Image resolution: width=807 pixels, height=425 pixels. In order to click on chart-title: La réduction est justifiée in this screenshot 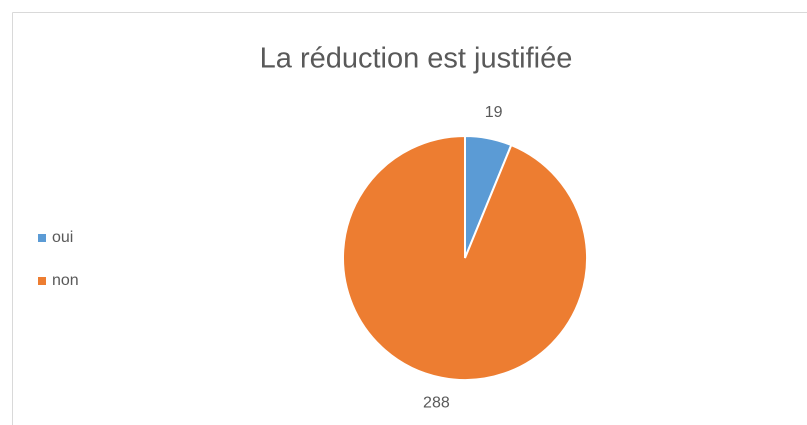, I will do `click(416, 59)`.